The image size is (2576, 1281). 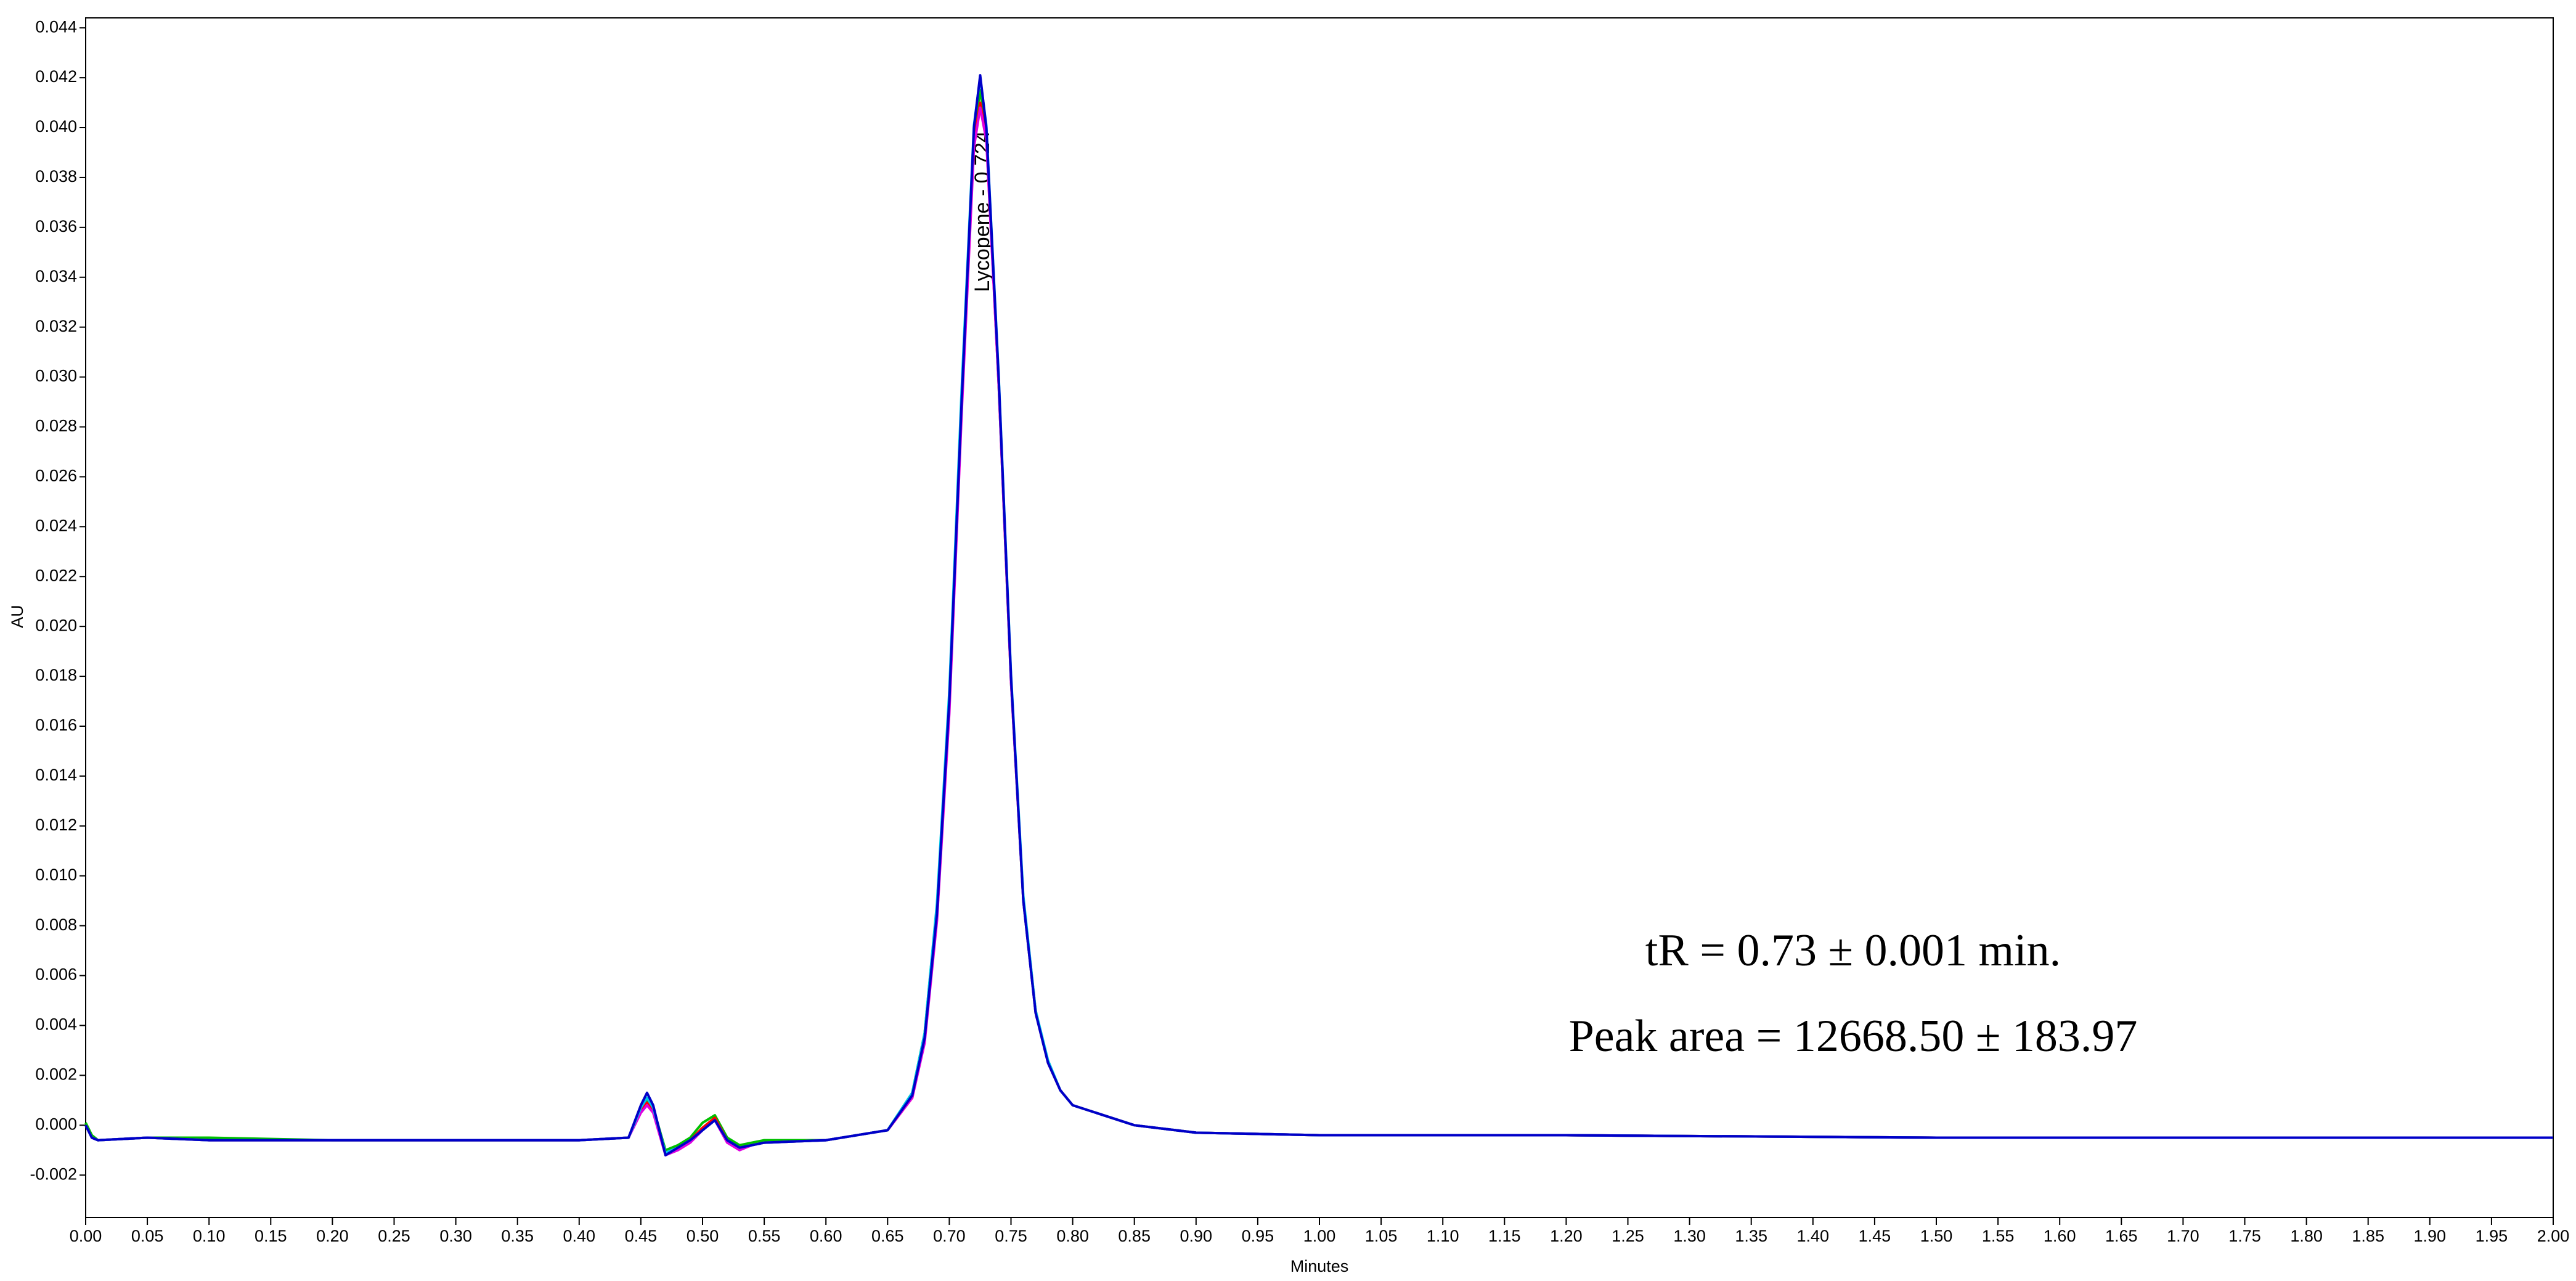 I want to click on x-tick-label: 0.85, so click(x=1134, y=1236).